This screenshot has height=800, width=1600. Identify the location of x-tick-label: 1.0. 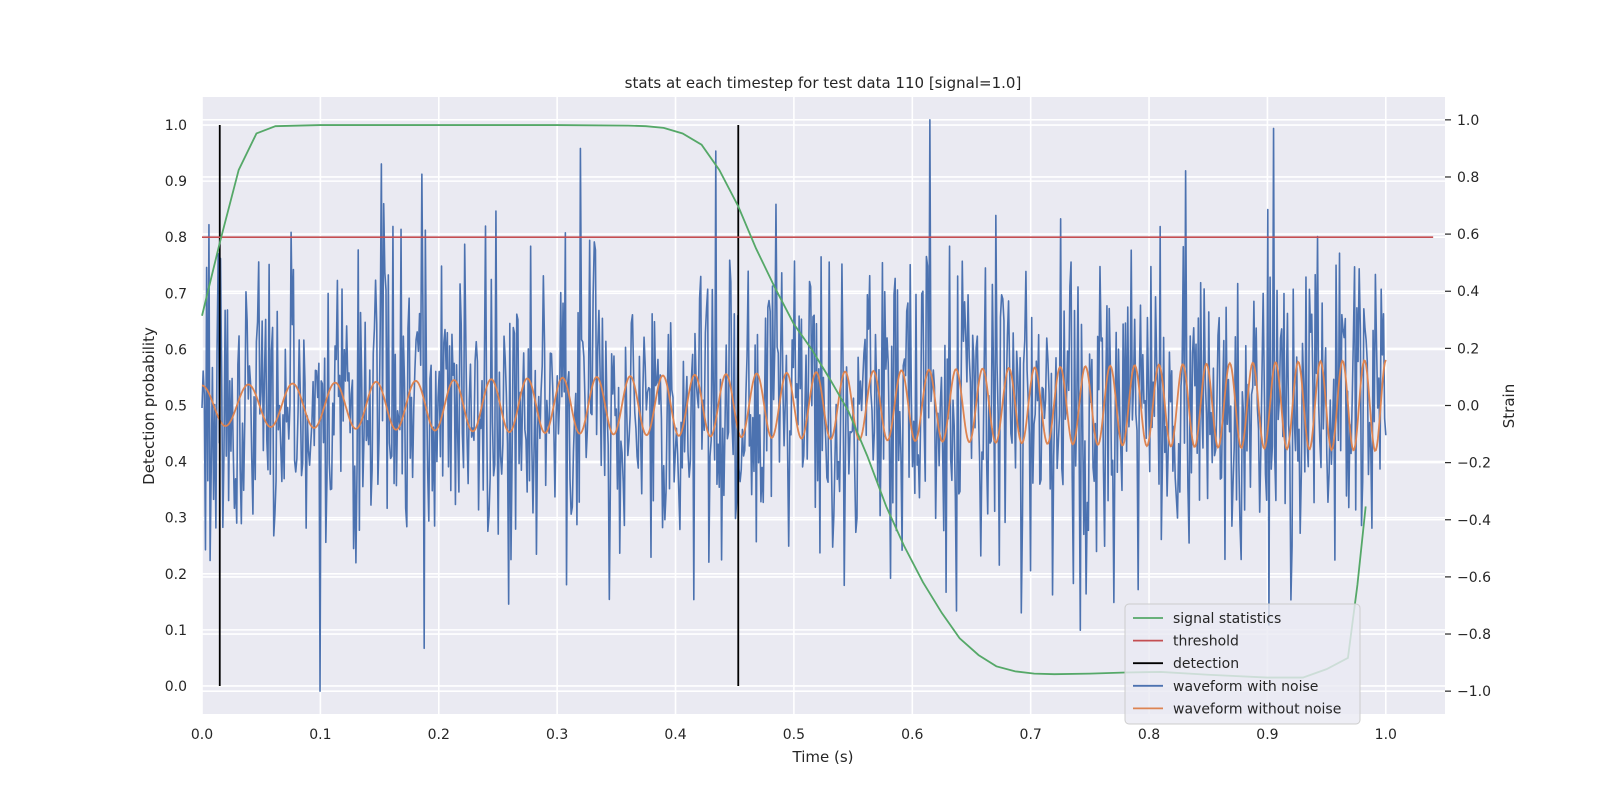
(1386, 735).